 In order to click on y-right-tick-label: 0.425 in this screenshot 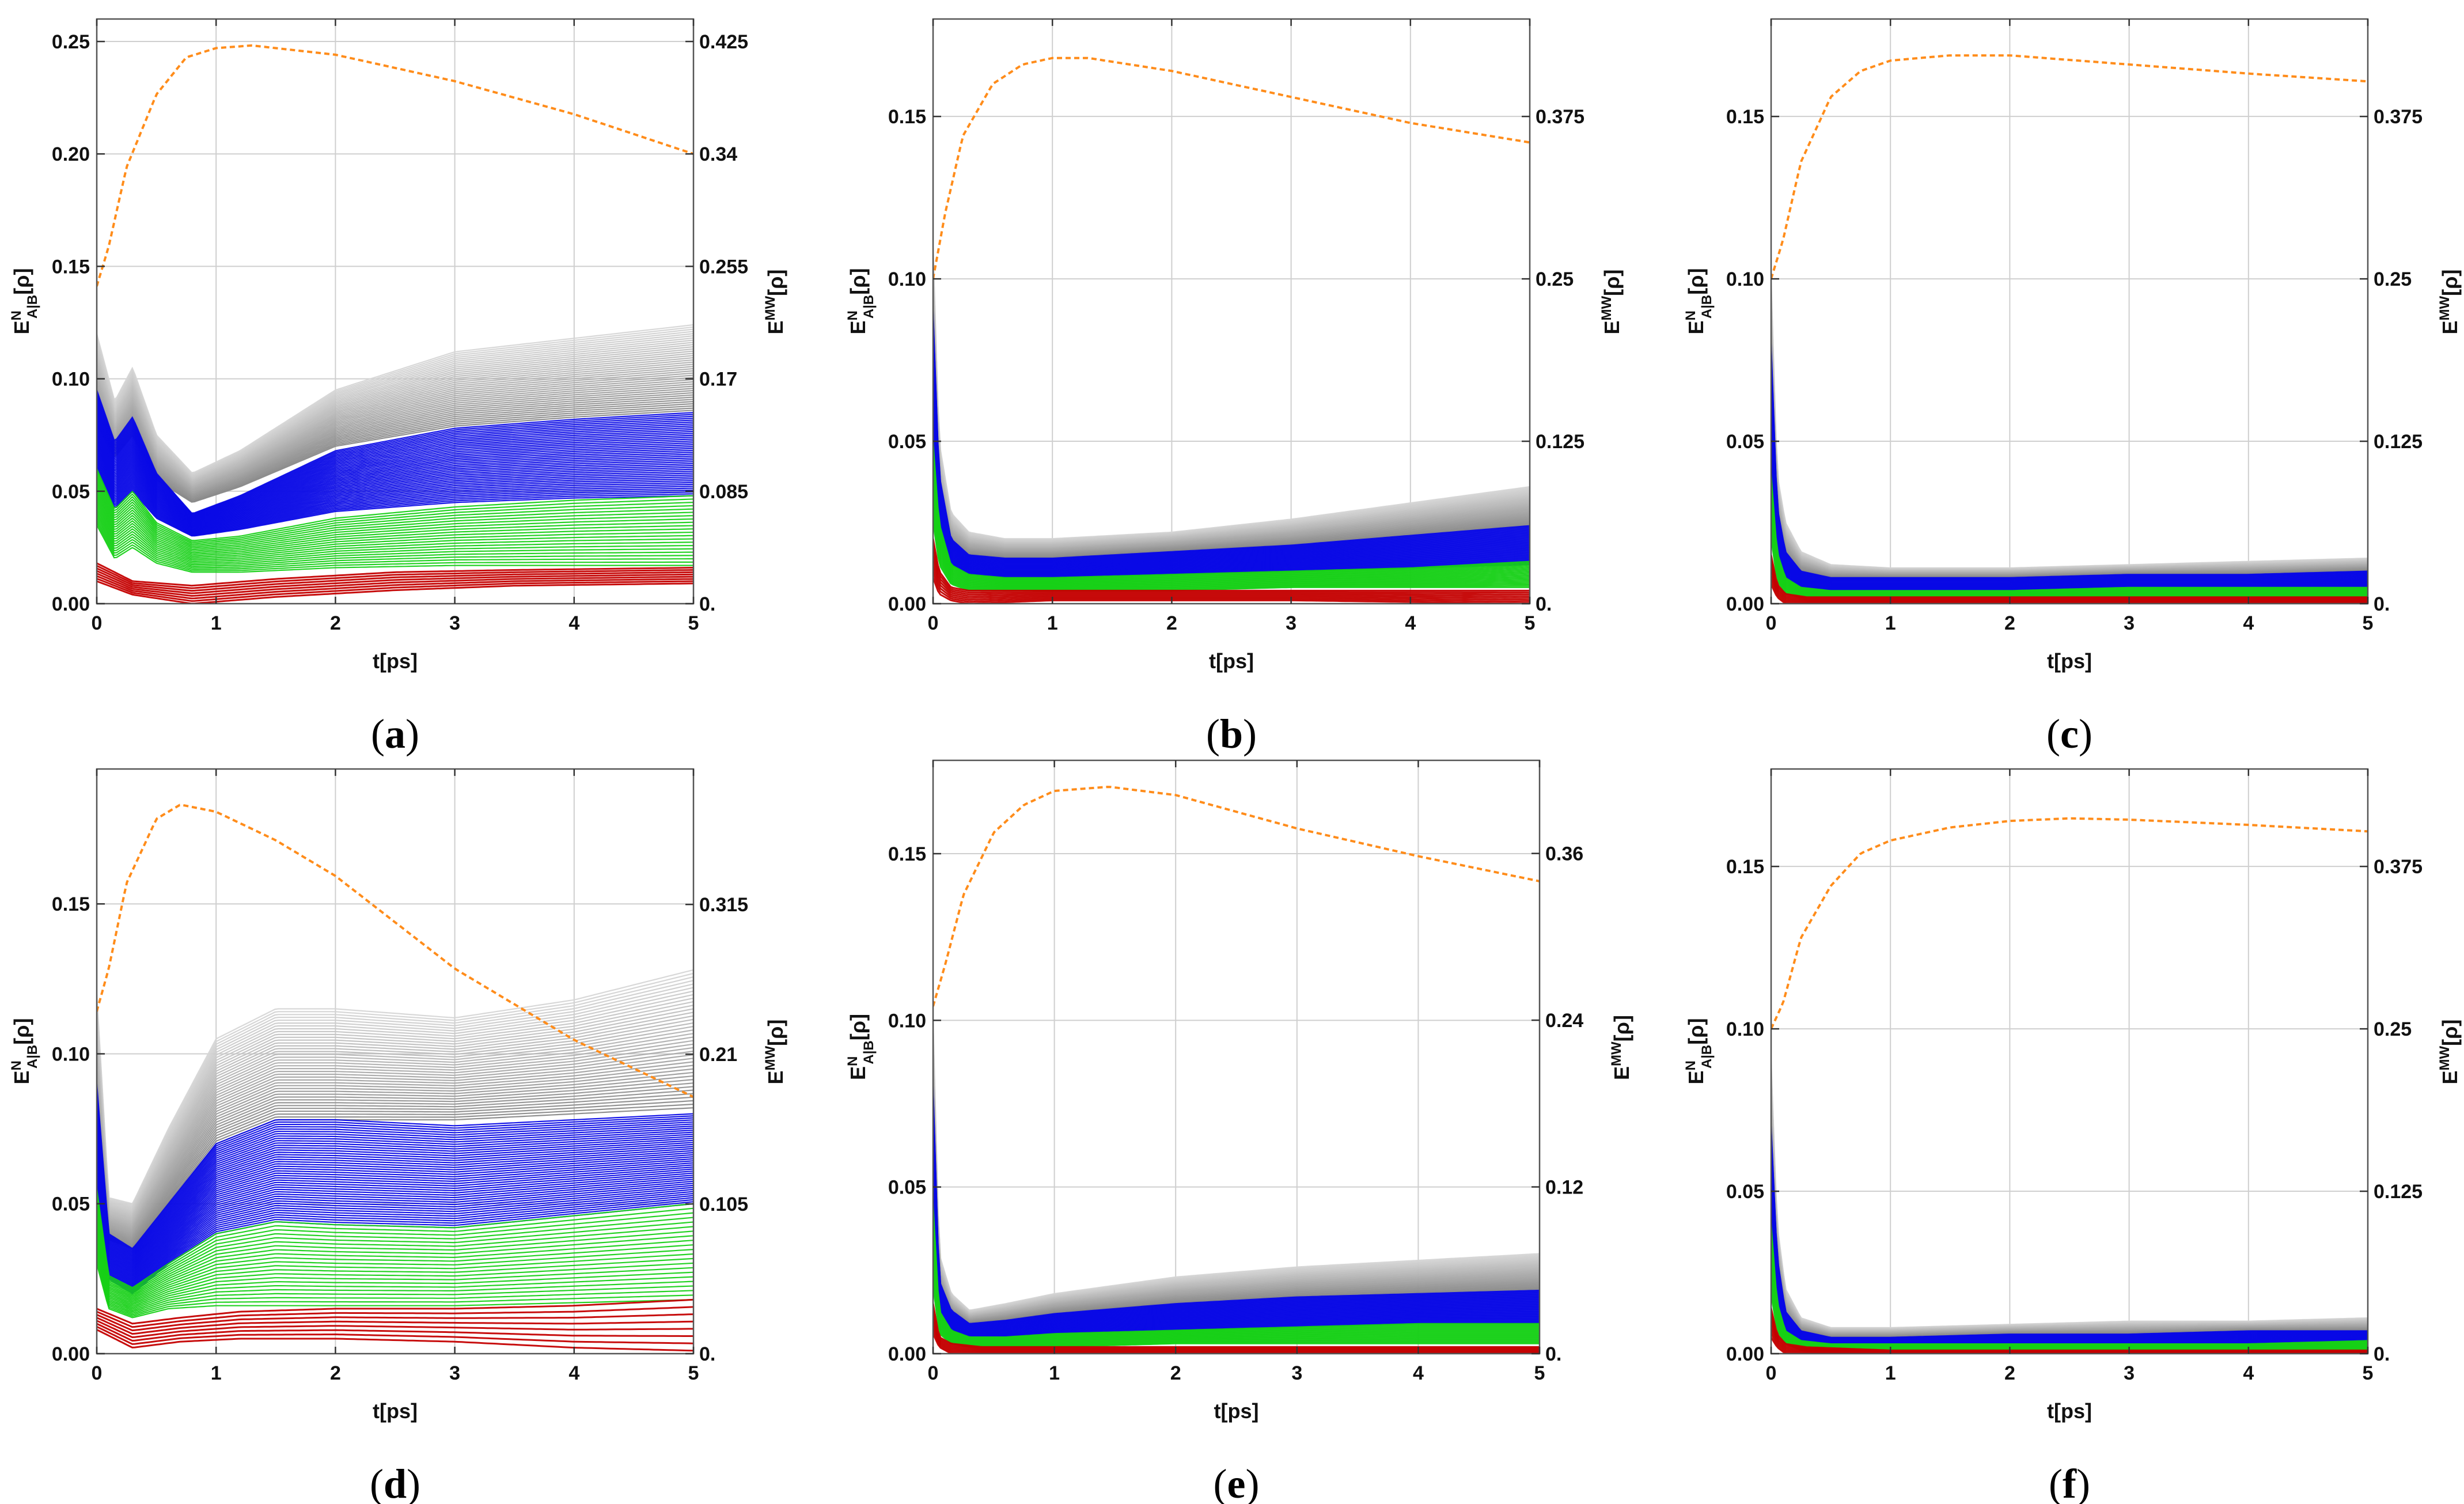, I will do `click(723, 42)`.